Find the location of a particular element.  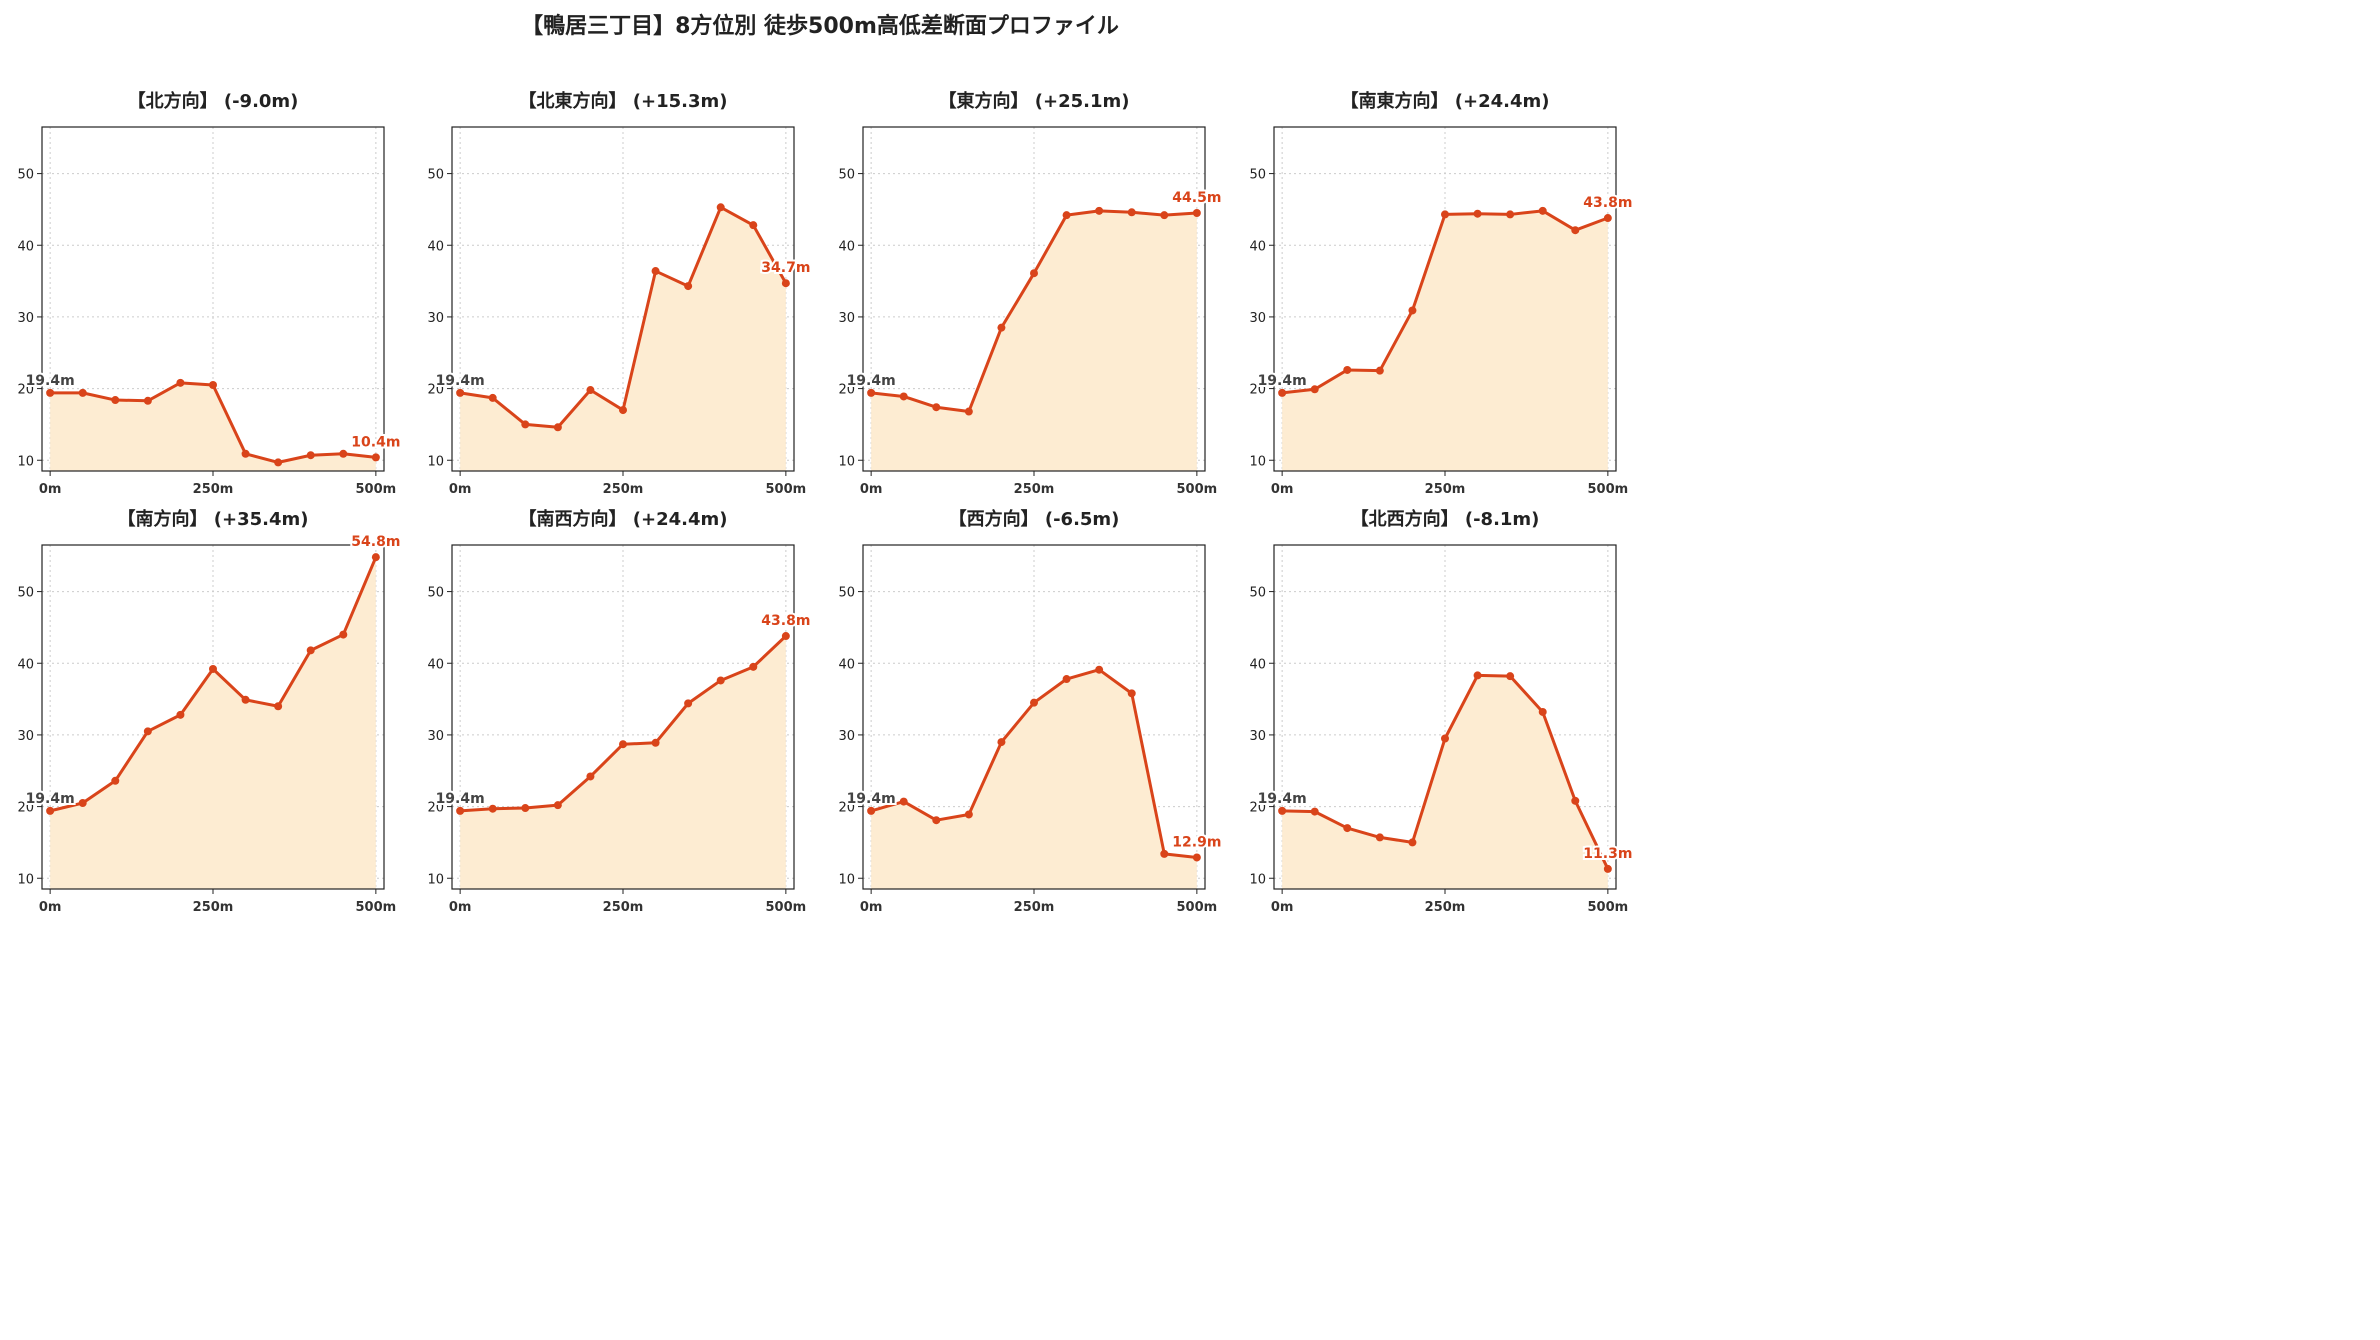

end-elevation-label: 12.9m is located at coordinates (1196, 842).